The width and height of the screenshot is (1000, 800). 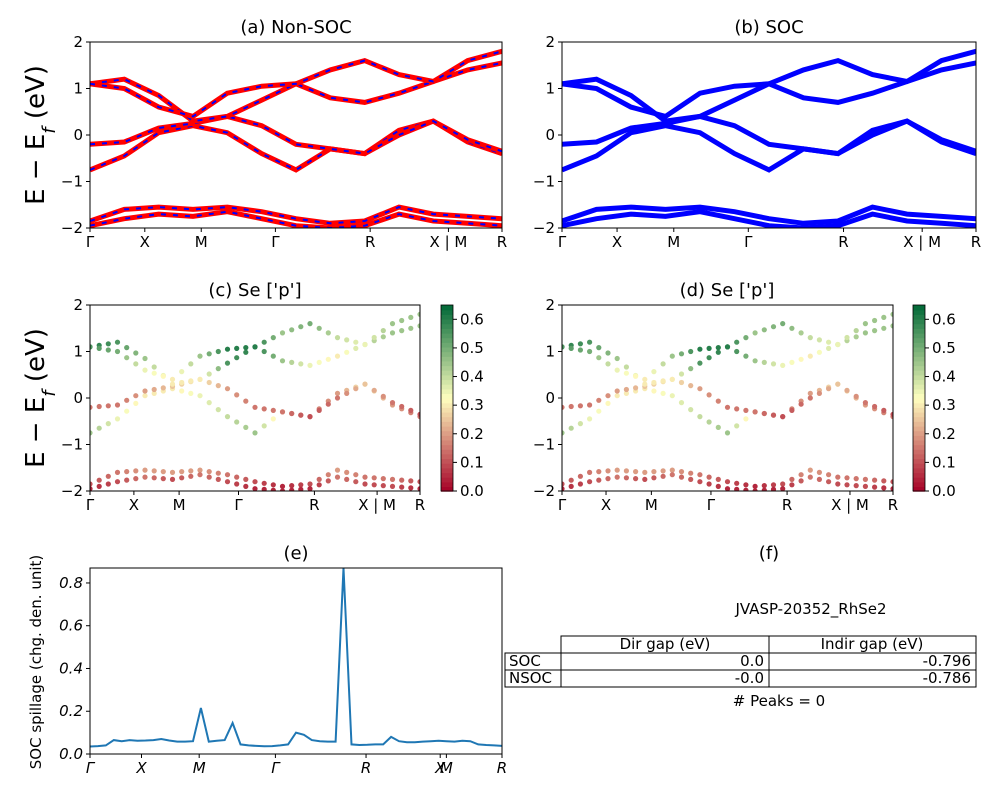 What do you see at coordinates (446, 768) in the screenshot?
I see `x-tick-label: M` at bounding box center [446, 768].